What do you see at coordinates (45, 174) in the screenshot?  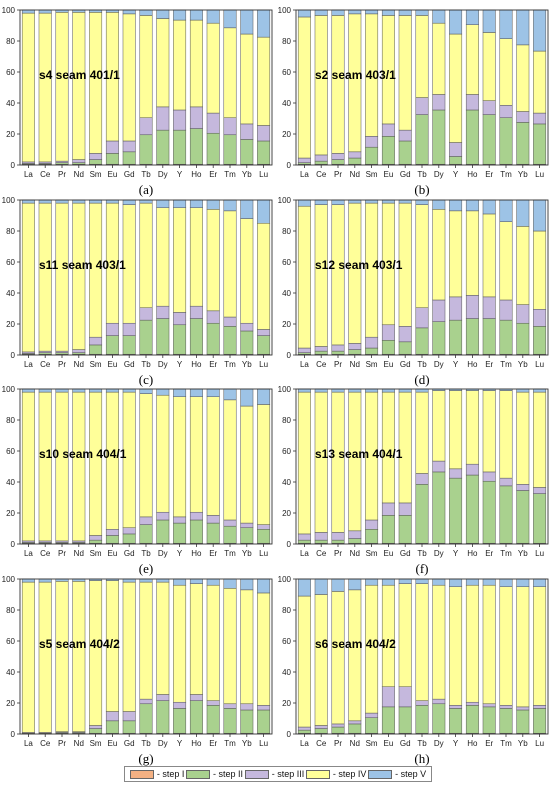 I see `x-tick-label: Ce` at bounding box center [45, 174].